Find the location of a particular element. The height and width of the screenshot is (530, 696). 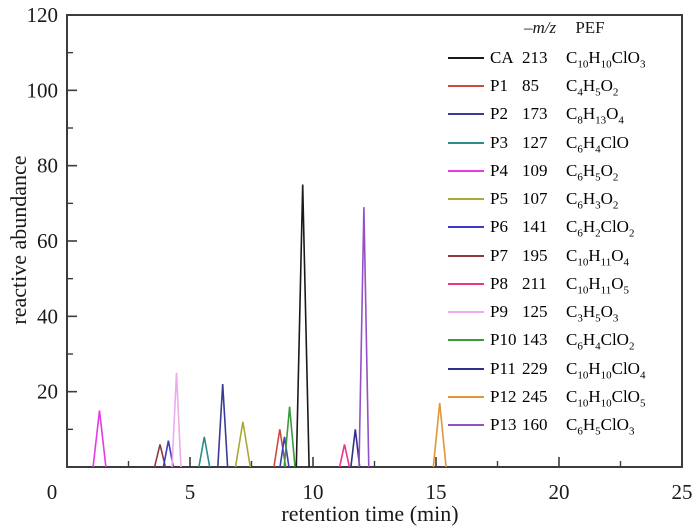

peak-p9 is located at coordinates (176, 420).